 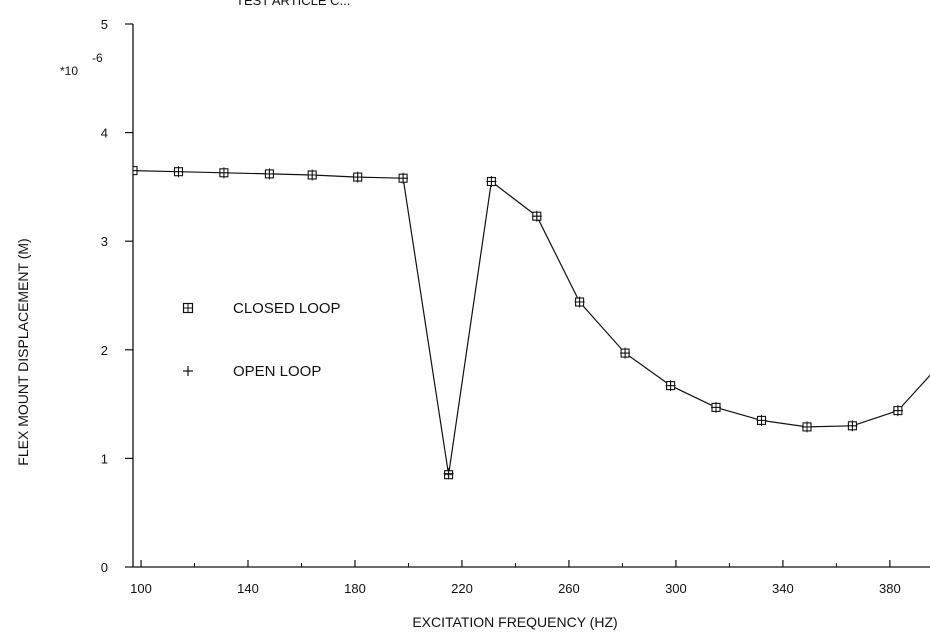 I want to click on x-tick-label: 220, so click(x=462, y=588).